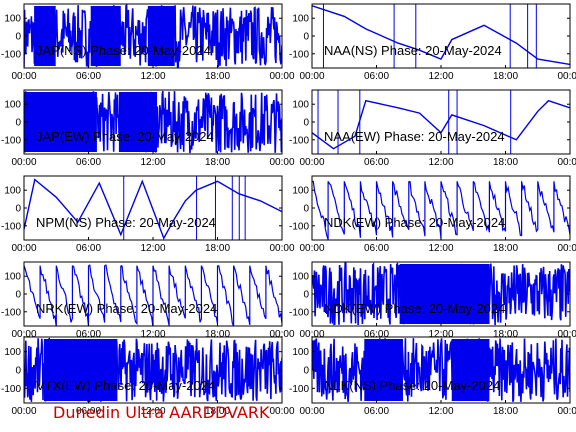 This screenshot has width=576, height=432. I want to click on panel-title: NLK(NS) Phase: 20-May-2024, so click(412, 385).